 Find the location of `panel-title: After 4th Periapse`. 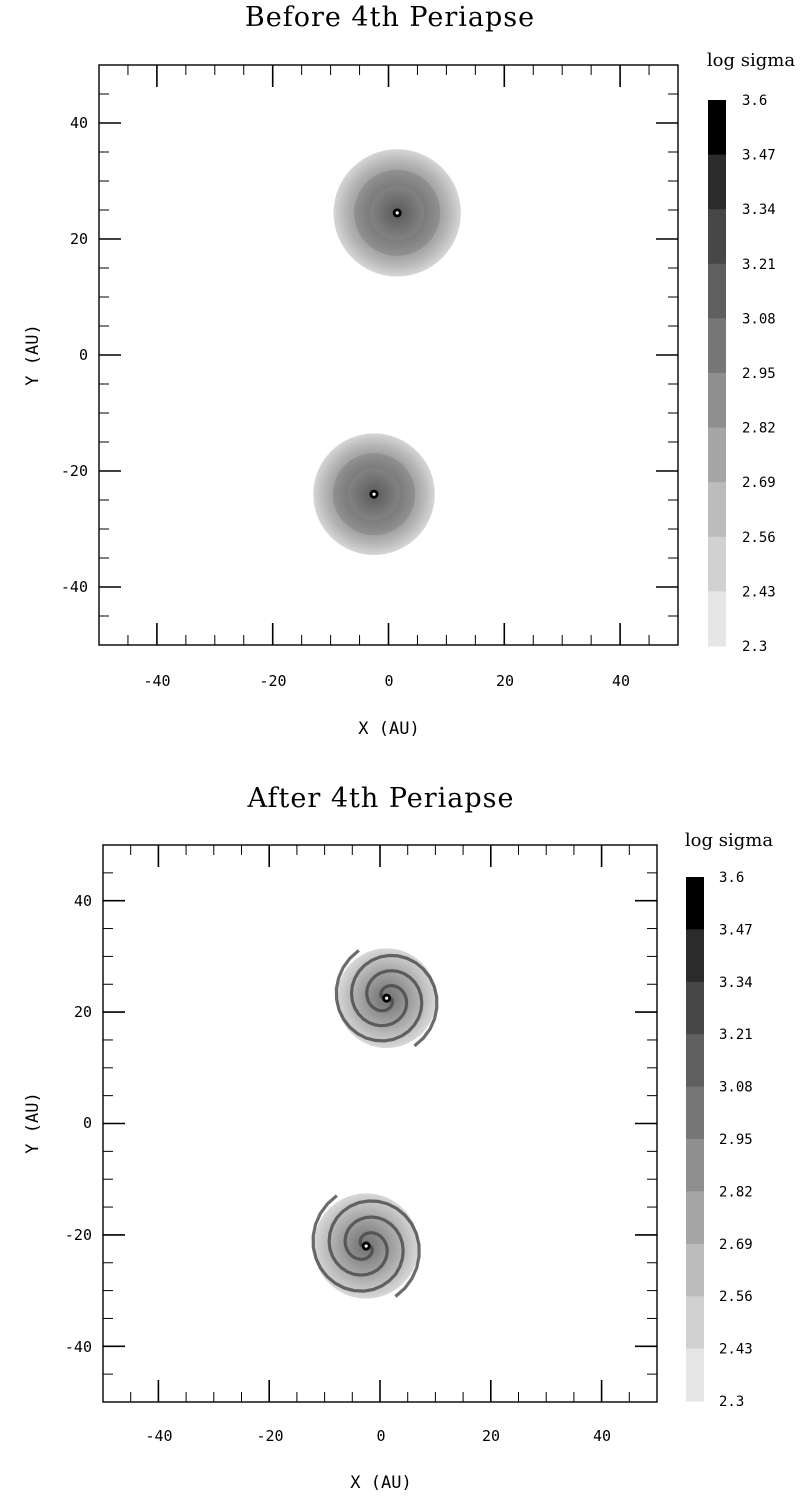

panel-title: After 4th Periapse is located at coordinates (380, 798).